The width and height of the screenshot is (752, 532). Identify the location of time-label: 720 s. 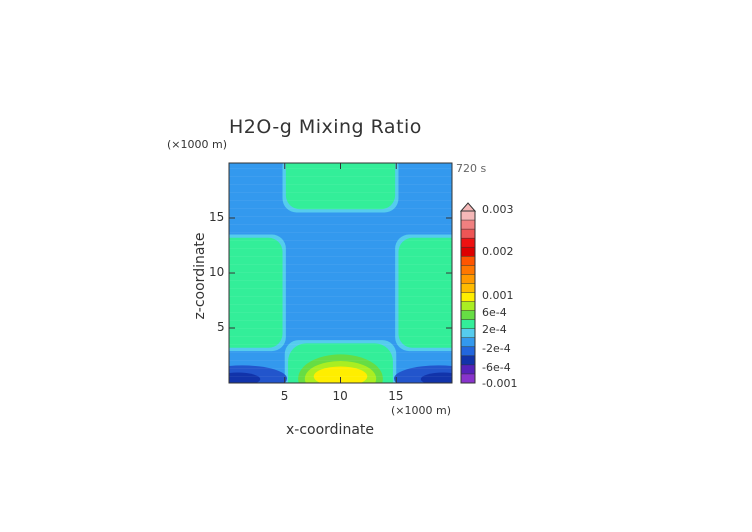
(471, 168).